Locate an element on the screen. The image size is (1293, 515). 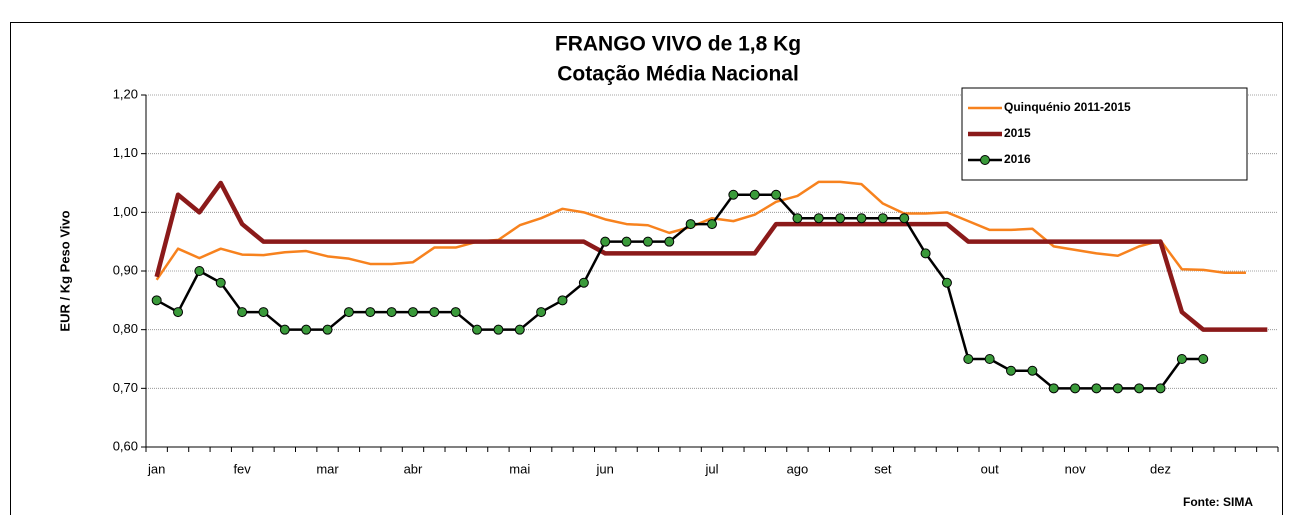
legend-label: 2015 is located at coordinates (1017, 133).